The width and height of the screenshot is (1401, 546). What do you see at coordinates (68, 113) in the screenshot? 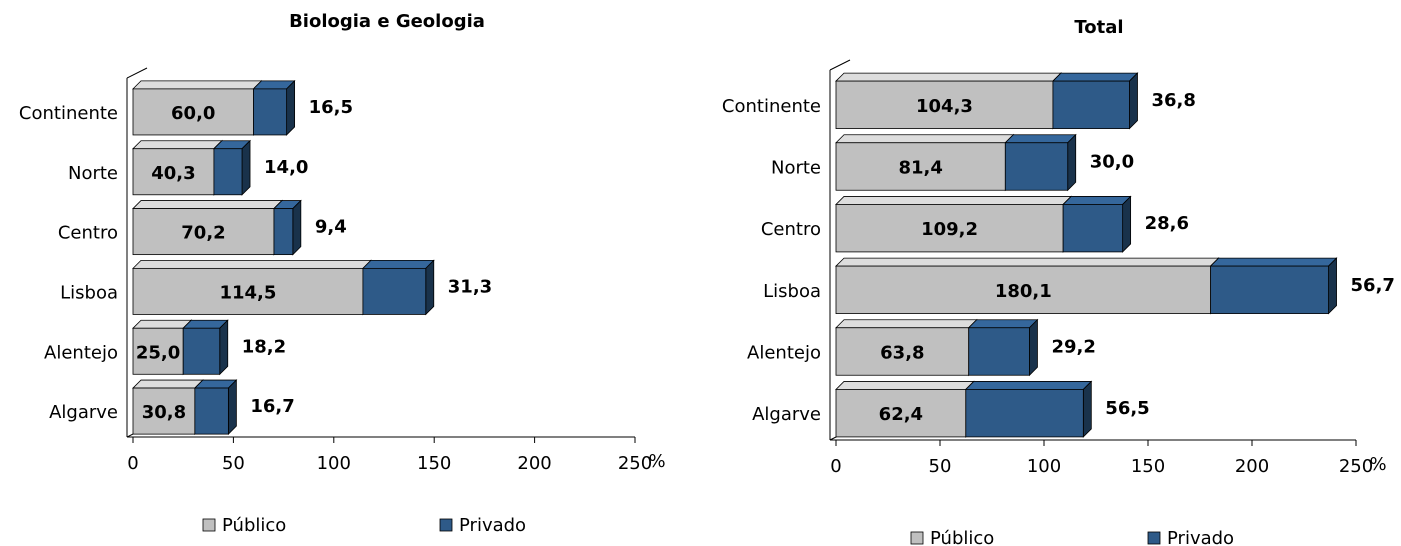
I see `y-tick-label: Continente` at bounding box center [68, 113].